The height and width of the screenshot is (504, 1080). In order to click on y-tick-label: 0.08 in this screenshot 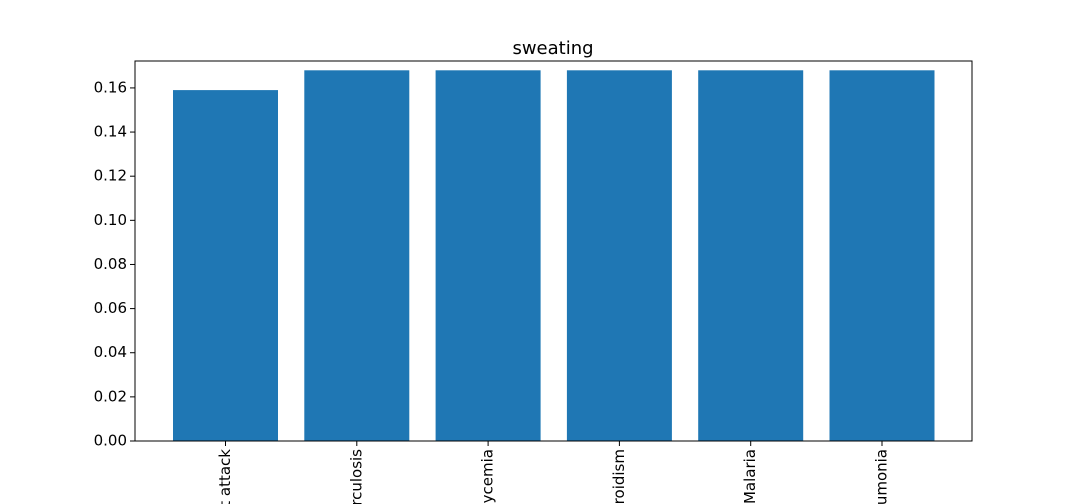, I will do `click(110, 264)`.